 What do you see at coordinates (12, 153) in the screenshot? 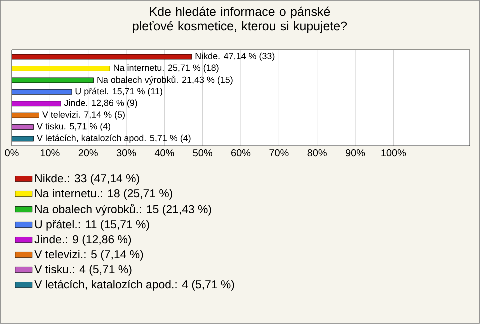
I see `x-tick-label: 0%` at bounding box center [12, 153].